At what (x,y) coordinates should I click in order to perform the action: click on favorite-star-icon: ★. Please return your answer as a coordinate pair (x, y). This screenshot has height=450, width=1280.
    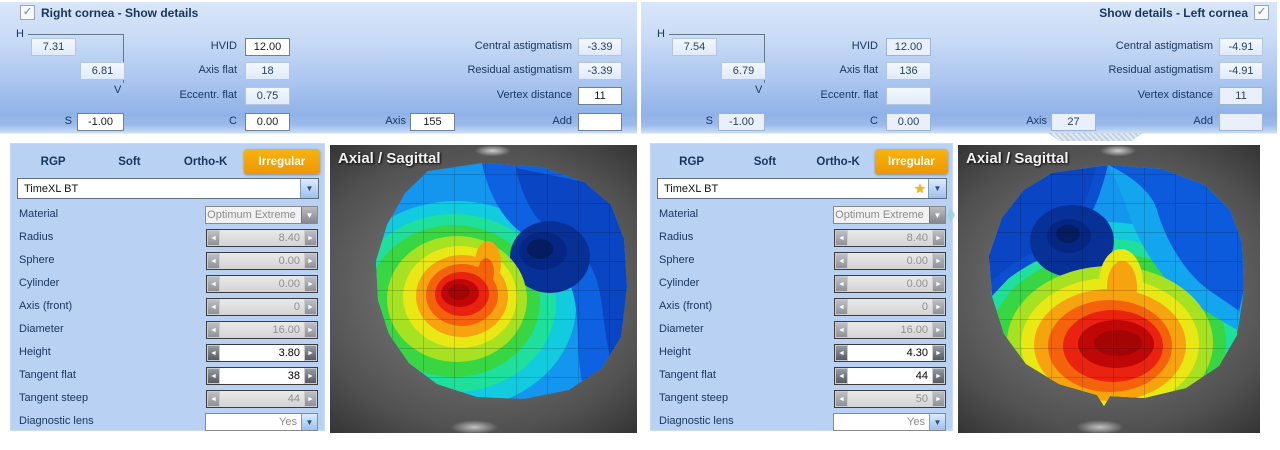
    Looking at the image, I should click on (920, 188).